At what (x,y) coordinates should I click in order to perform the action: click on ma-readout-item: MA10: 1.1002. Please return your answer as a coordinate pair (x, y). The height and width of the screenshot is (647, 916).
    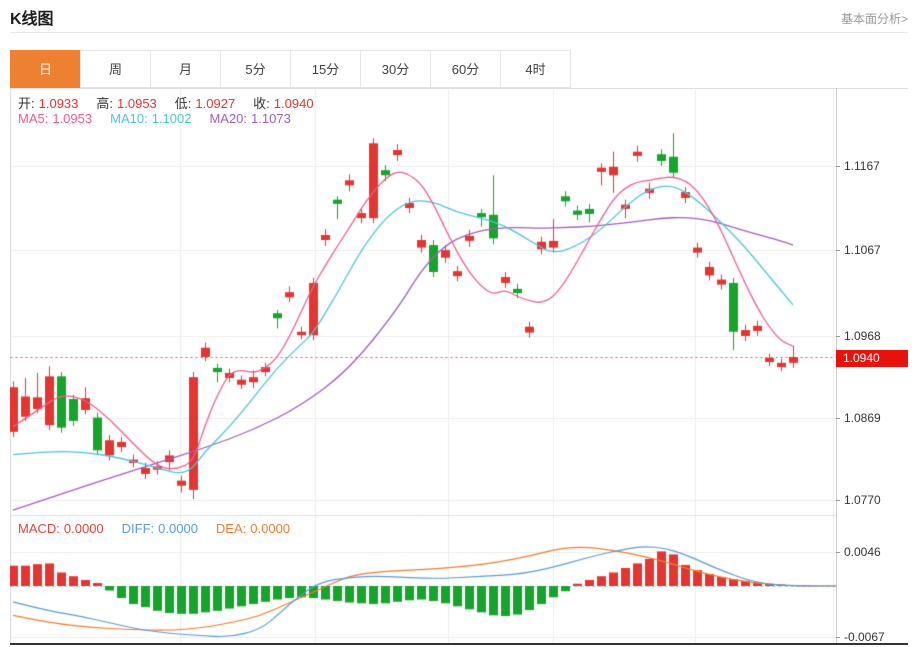
    Looking at the image, I should click on (152, 118).